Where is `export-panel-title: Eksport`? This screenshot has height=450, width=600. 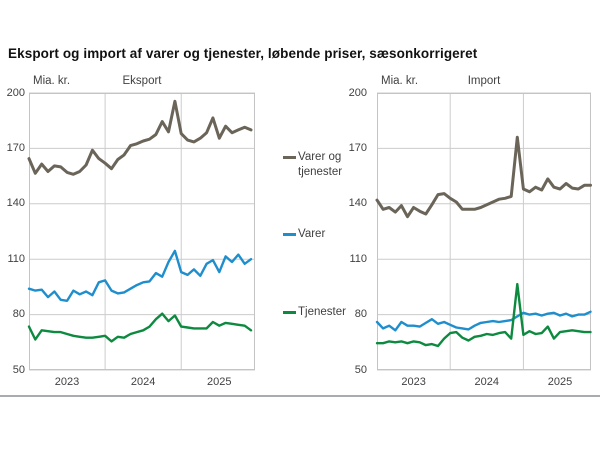
export-panel-title: Eksport is located at coordinates (142, 81).